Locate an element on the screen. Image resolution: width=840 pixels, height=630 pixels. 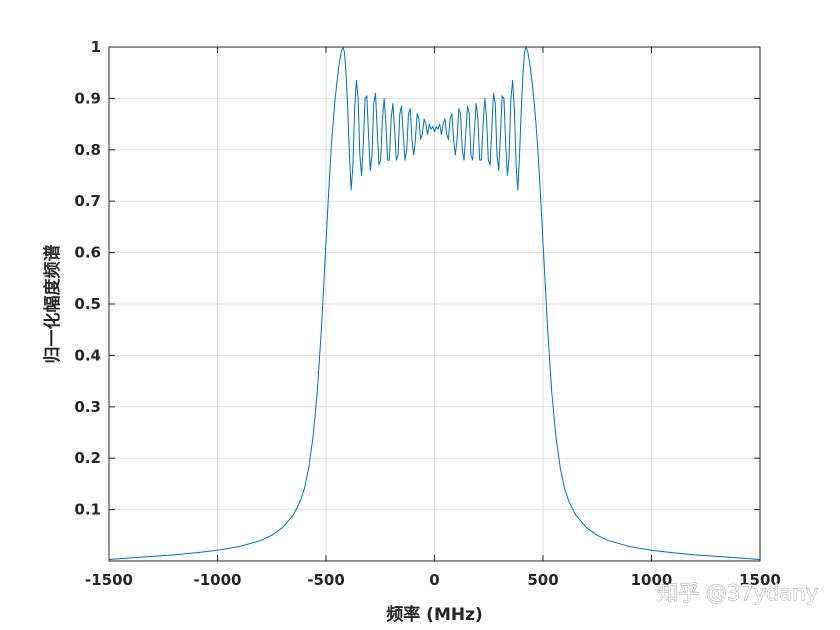
x-tick-label: 500 is located at coordinates (542, 580).